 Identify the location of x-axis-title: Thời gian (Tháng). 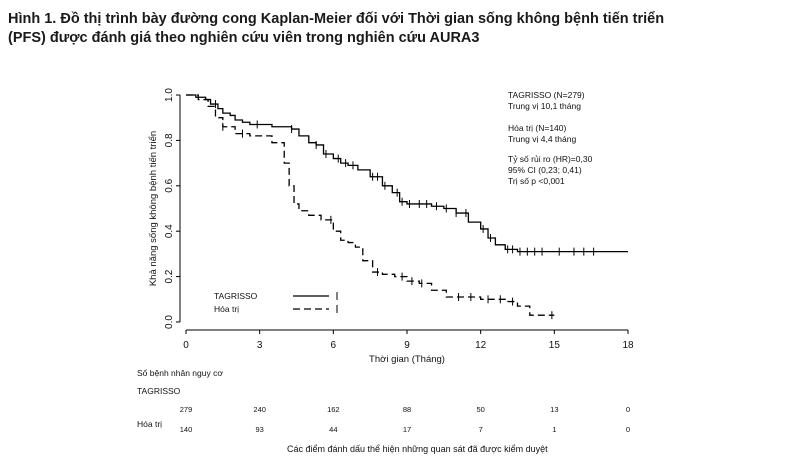
(407, 359).